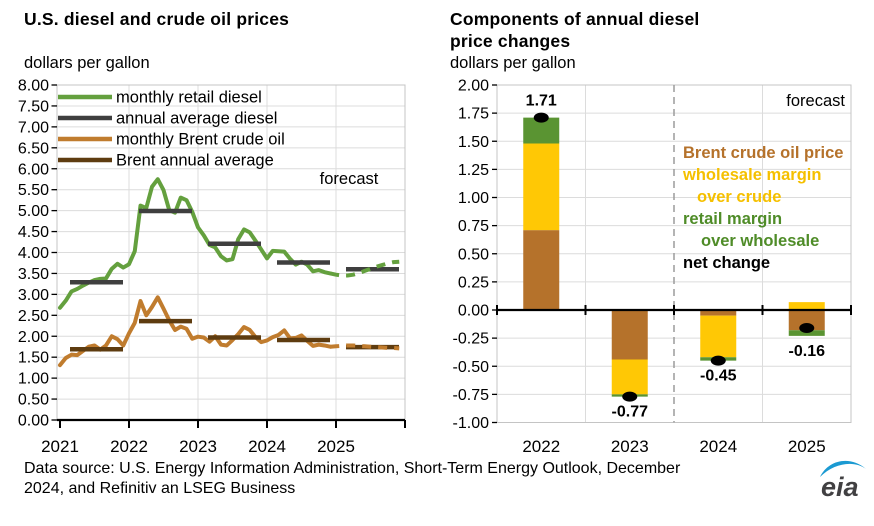 This screenshot has height=526, width=874. I want to click on net-change-value-label: -0.45, so click(718, 376).